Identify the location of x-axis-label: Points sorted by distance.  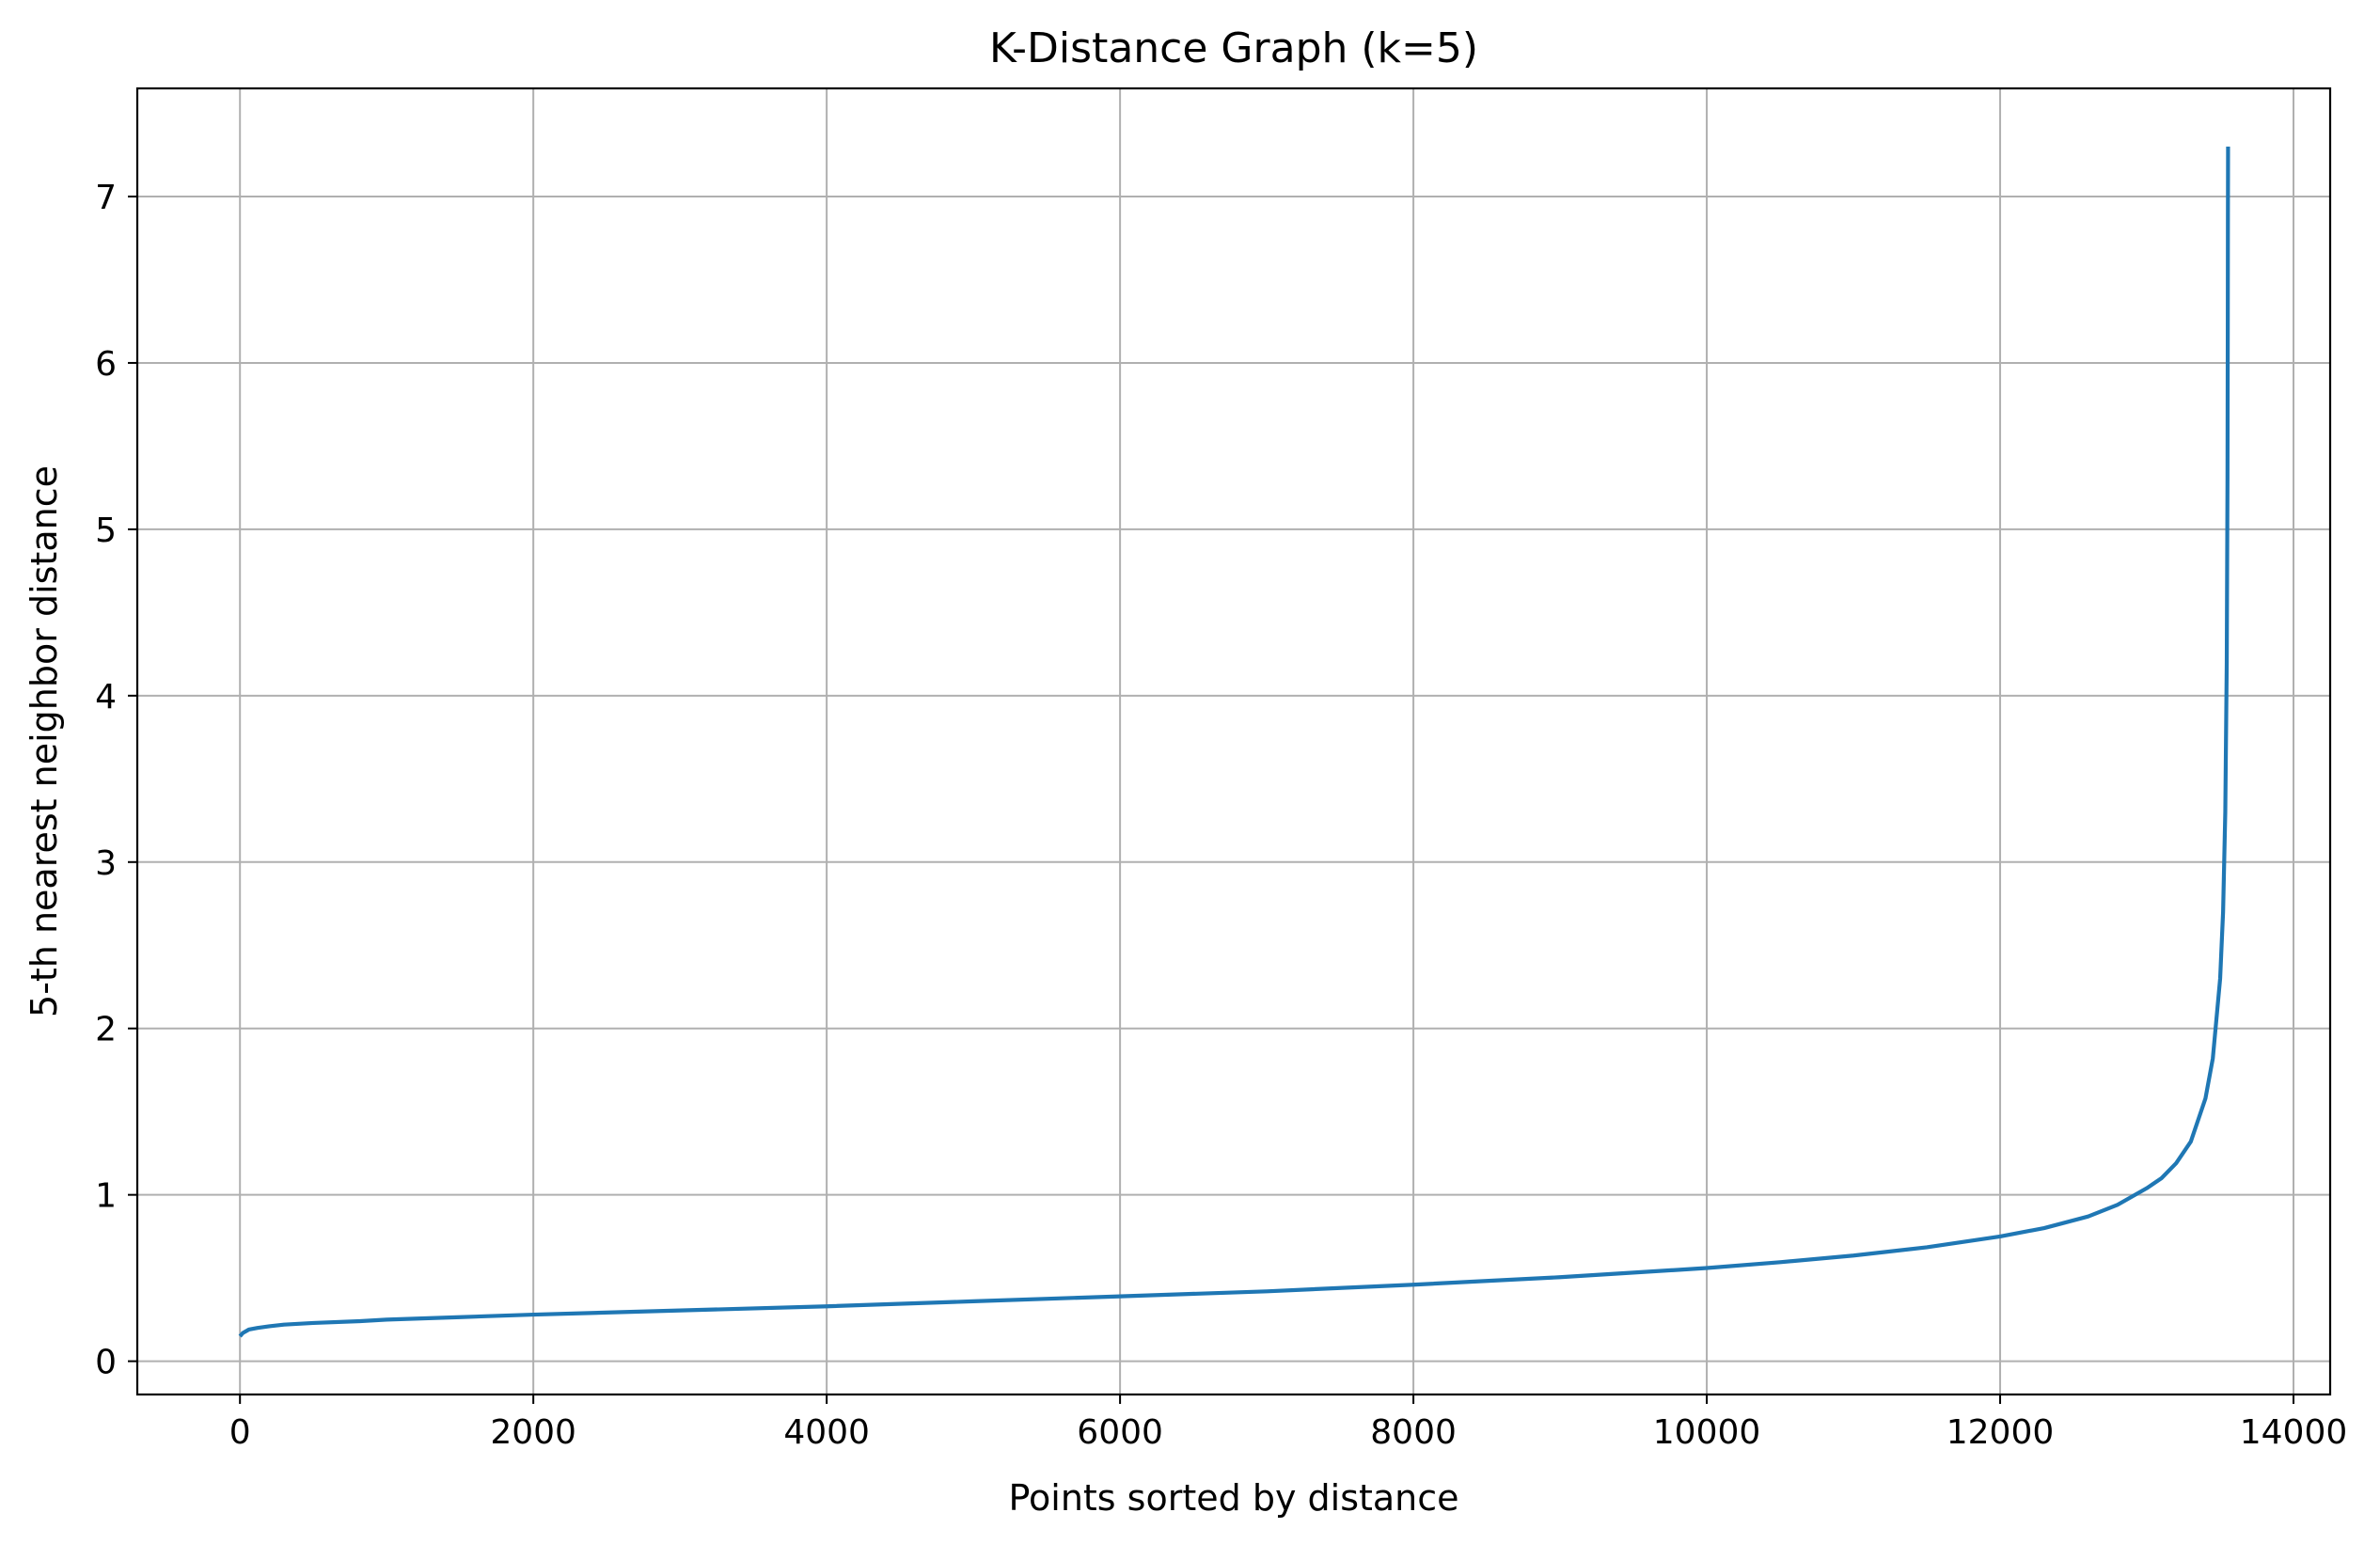
(1233, 1498).